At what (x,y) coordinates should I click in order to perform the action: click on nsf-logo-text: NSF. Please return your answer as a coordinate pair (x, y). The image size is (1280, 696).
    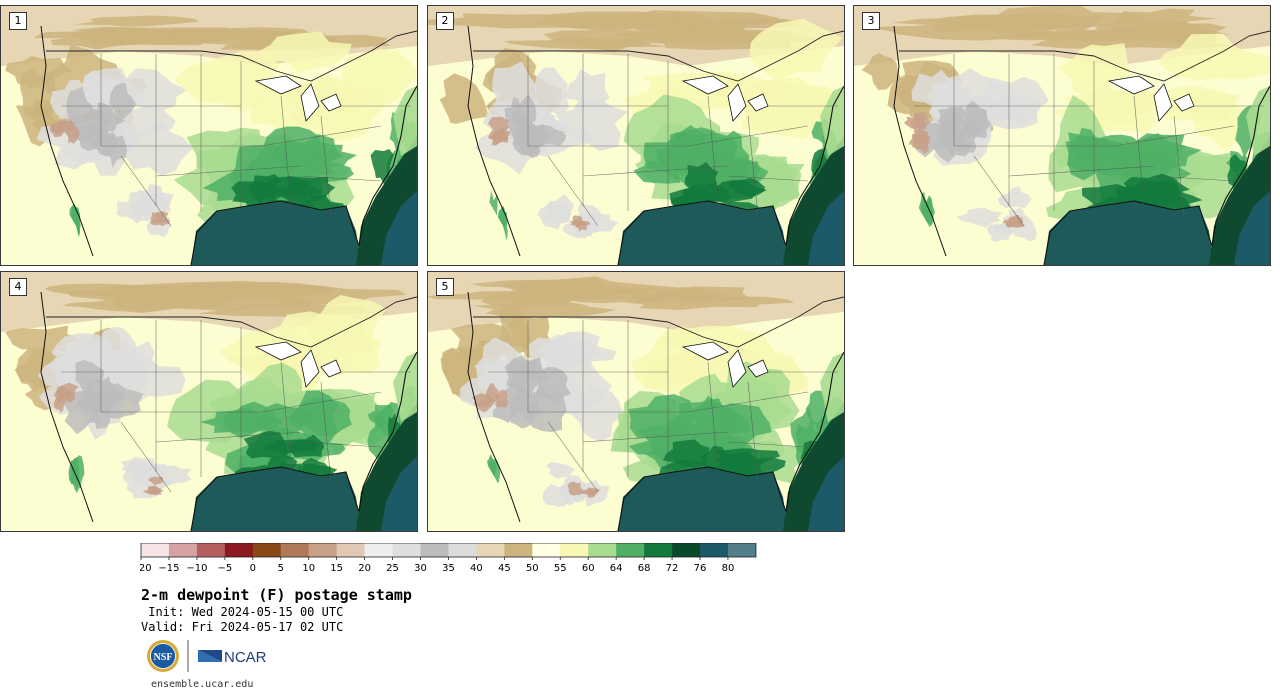
    Looking at the image, I should click on (163, 657).